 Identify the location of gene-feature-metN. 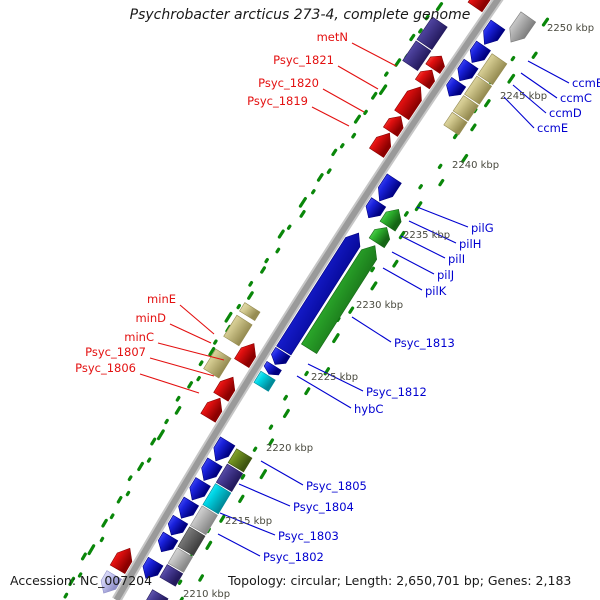
(432, 33).